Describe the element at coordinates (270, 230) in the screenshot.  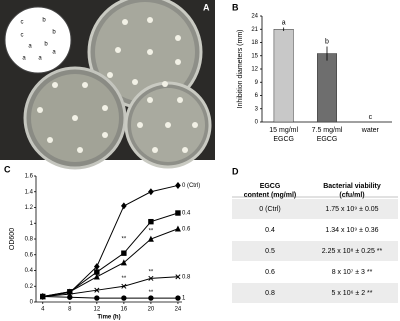
I see `table-cell: 0.4` at that location.